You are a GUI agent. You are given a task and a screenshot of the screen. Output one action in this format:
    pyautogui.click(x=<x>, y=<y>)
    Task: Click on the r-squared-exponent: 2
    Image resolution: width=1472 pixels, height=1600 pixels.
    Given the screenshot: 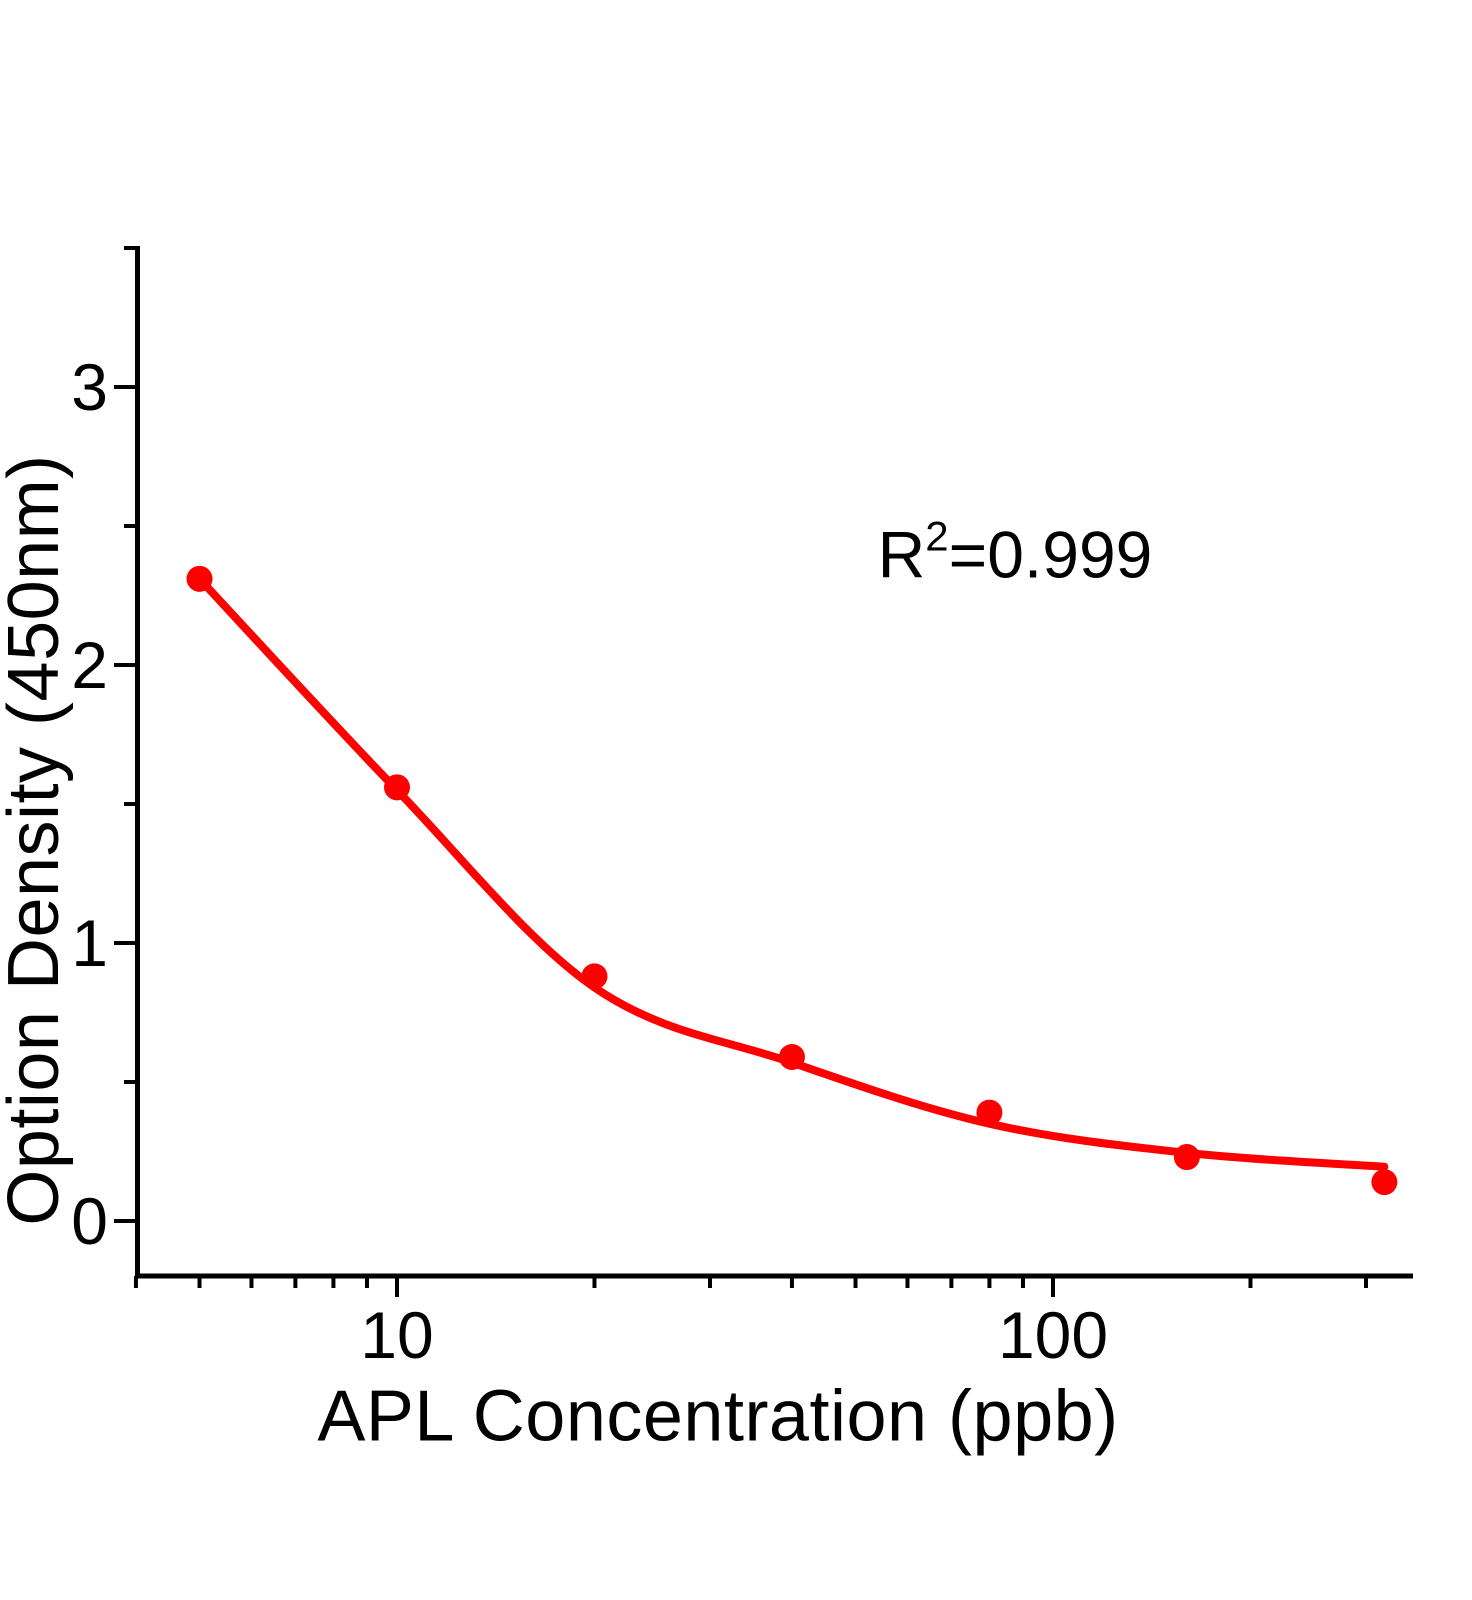 What is the action you would take?
    pyautogui.click(x=937, y=536)
    